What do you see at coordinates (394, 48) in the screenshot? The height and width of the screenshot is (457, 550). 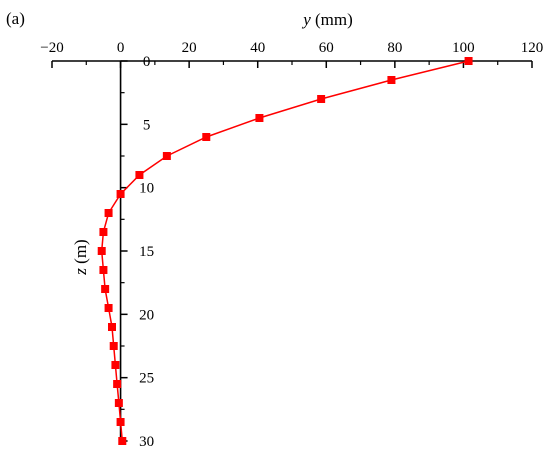 I see `x-tick-label: 80` at bounding box center [394, 48].